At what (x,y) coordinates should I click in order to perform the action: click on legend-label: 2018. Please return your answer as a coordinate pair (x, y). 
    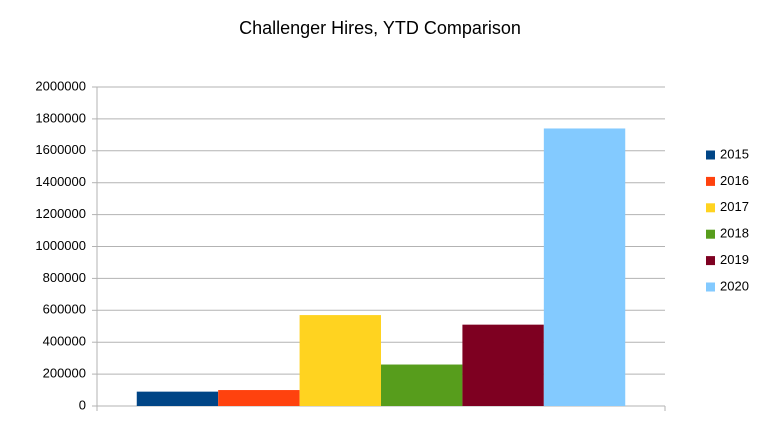
    Looking at the image, I should click on (734, 233).